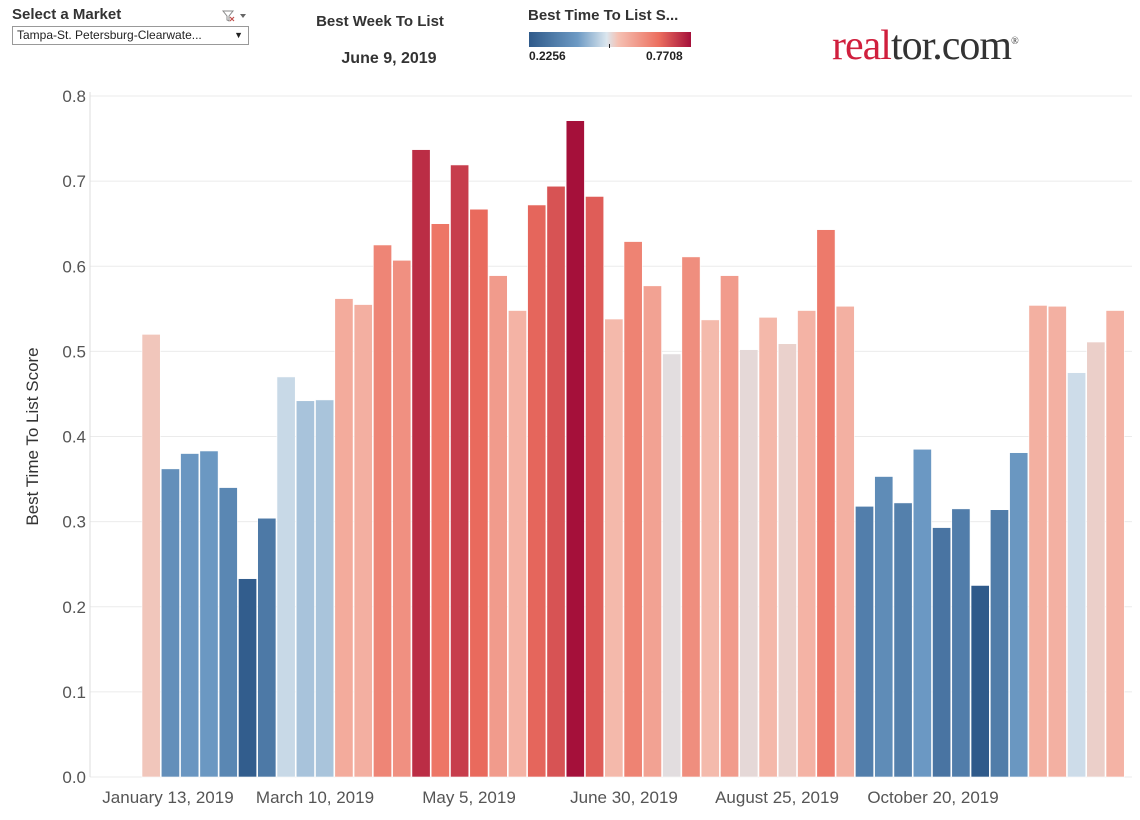  I want to click on market-dropdown: Tampa-St. Petersburg-Clearwate... ▼, so click(130, 35).